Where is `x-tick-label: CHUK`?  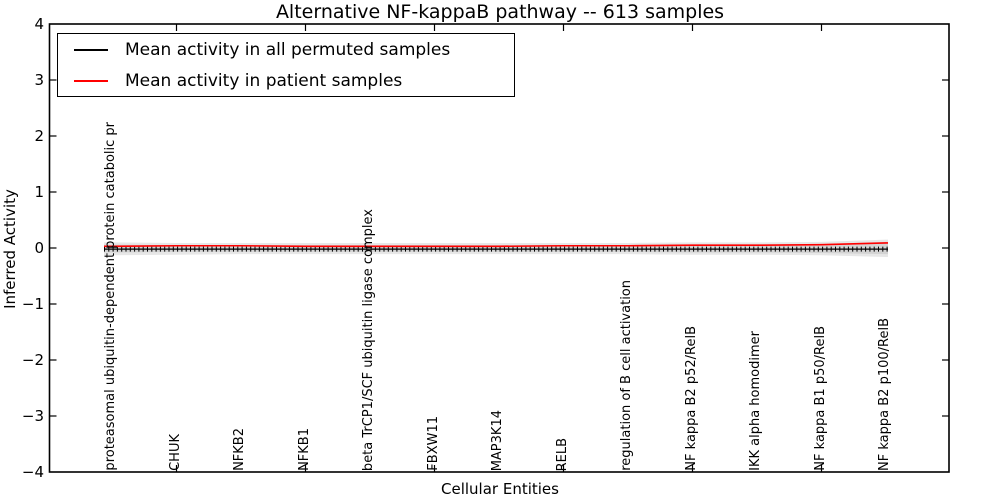
x-tick-label: CHUK is located at coordinates (175, 452).